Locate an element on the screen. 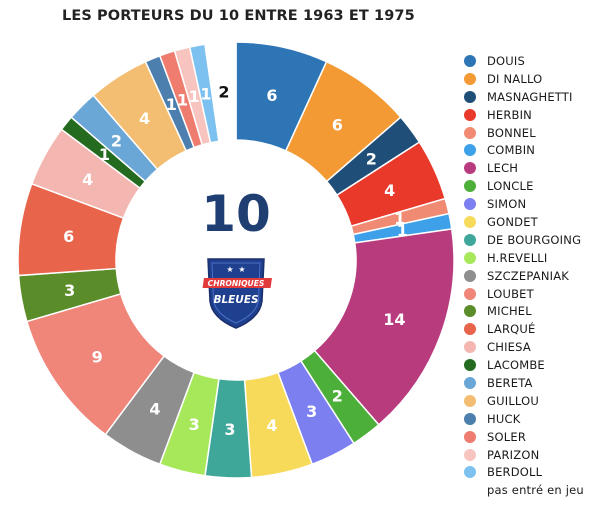 The height and width of the screenshot is (515, 600). legend-label: LONCLE is located at coordinates (510, 186).